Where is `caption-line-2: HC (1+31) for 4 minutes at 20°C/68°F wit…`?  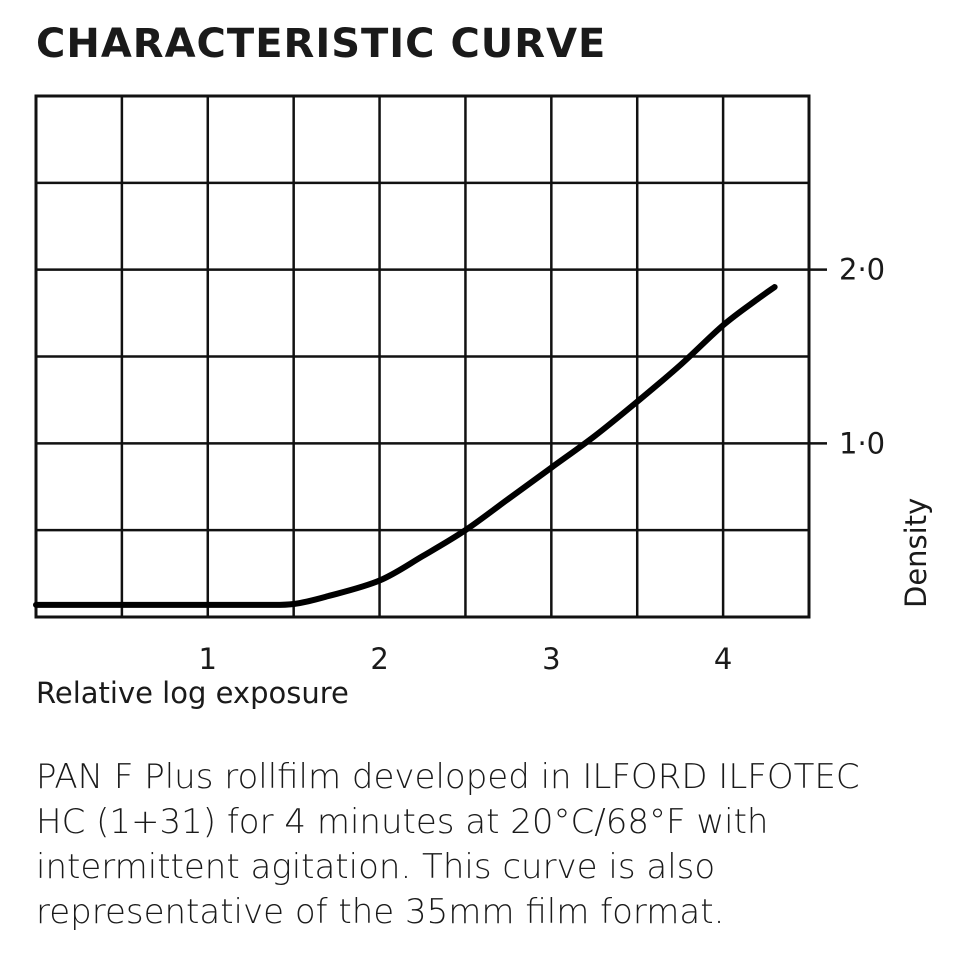 caption-line-2: HC (1+31) for 4 minutes at 20°C/68°F wit… is located at coordinates (402, 822).